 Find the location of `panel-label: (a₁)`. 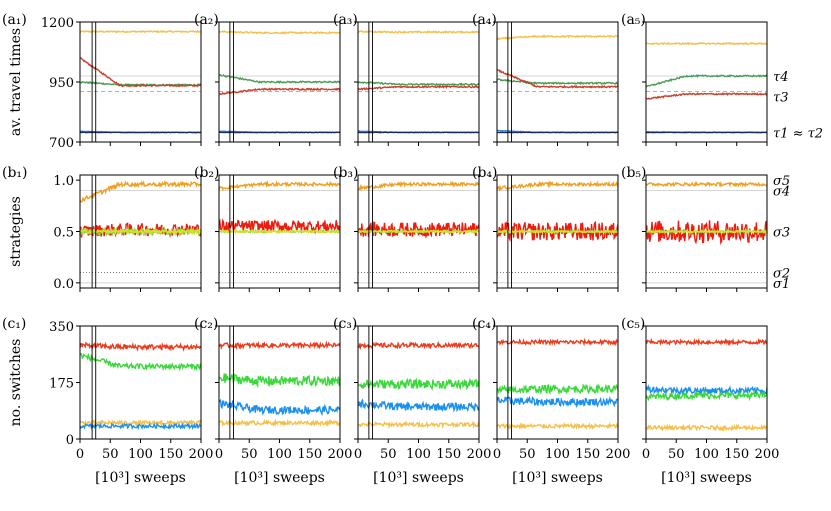

panel-label: (a₁) is located at coordinates (14, 20).